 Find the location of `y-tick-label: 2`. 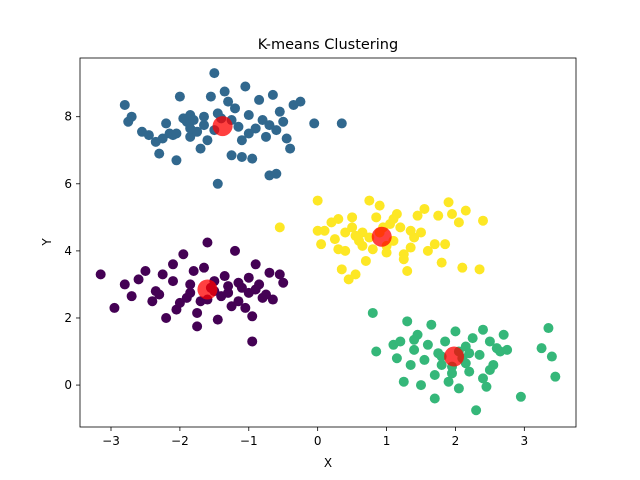

y-tick-label: 2 is located at coordinates (68, 318).